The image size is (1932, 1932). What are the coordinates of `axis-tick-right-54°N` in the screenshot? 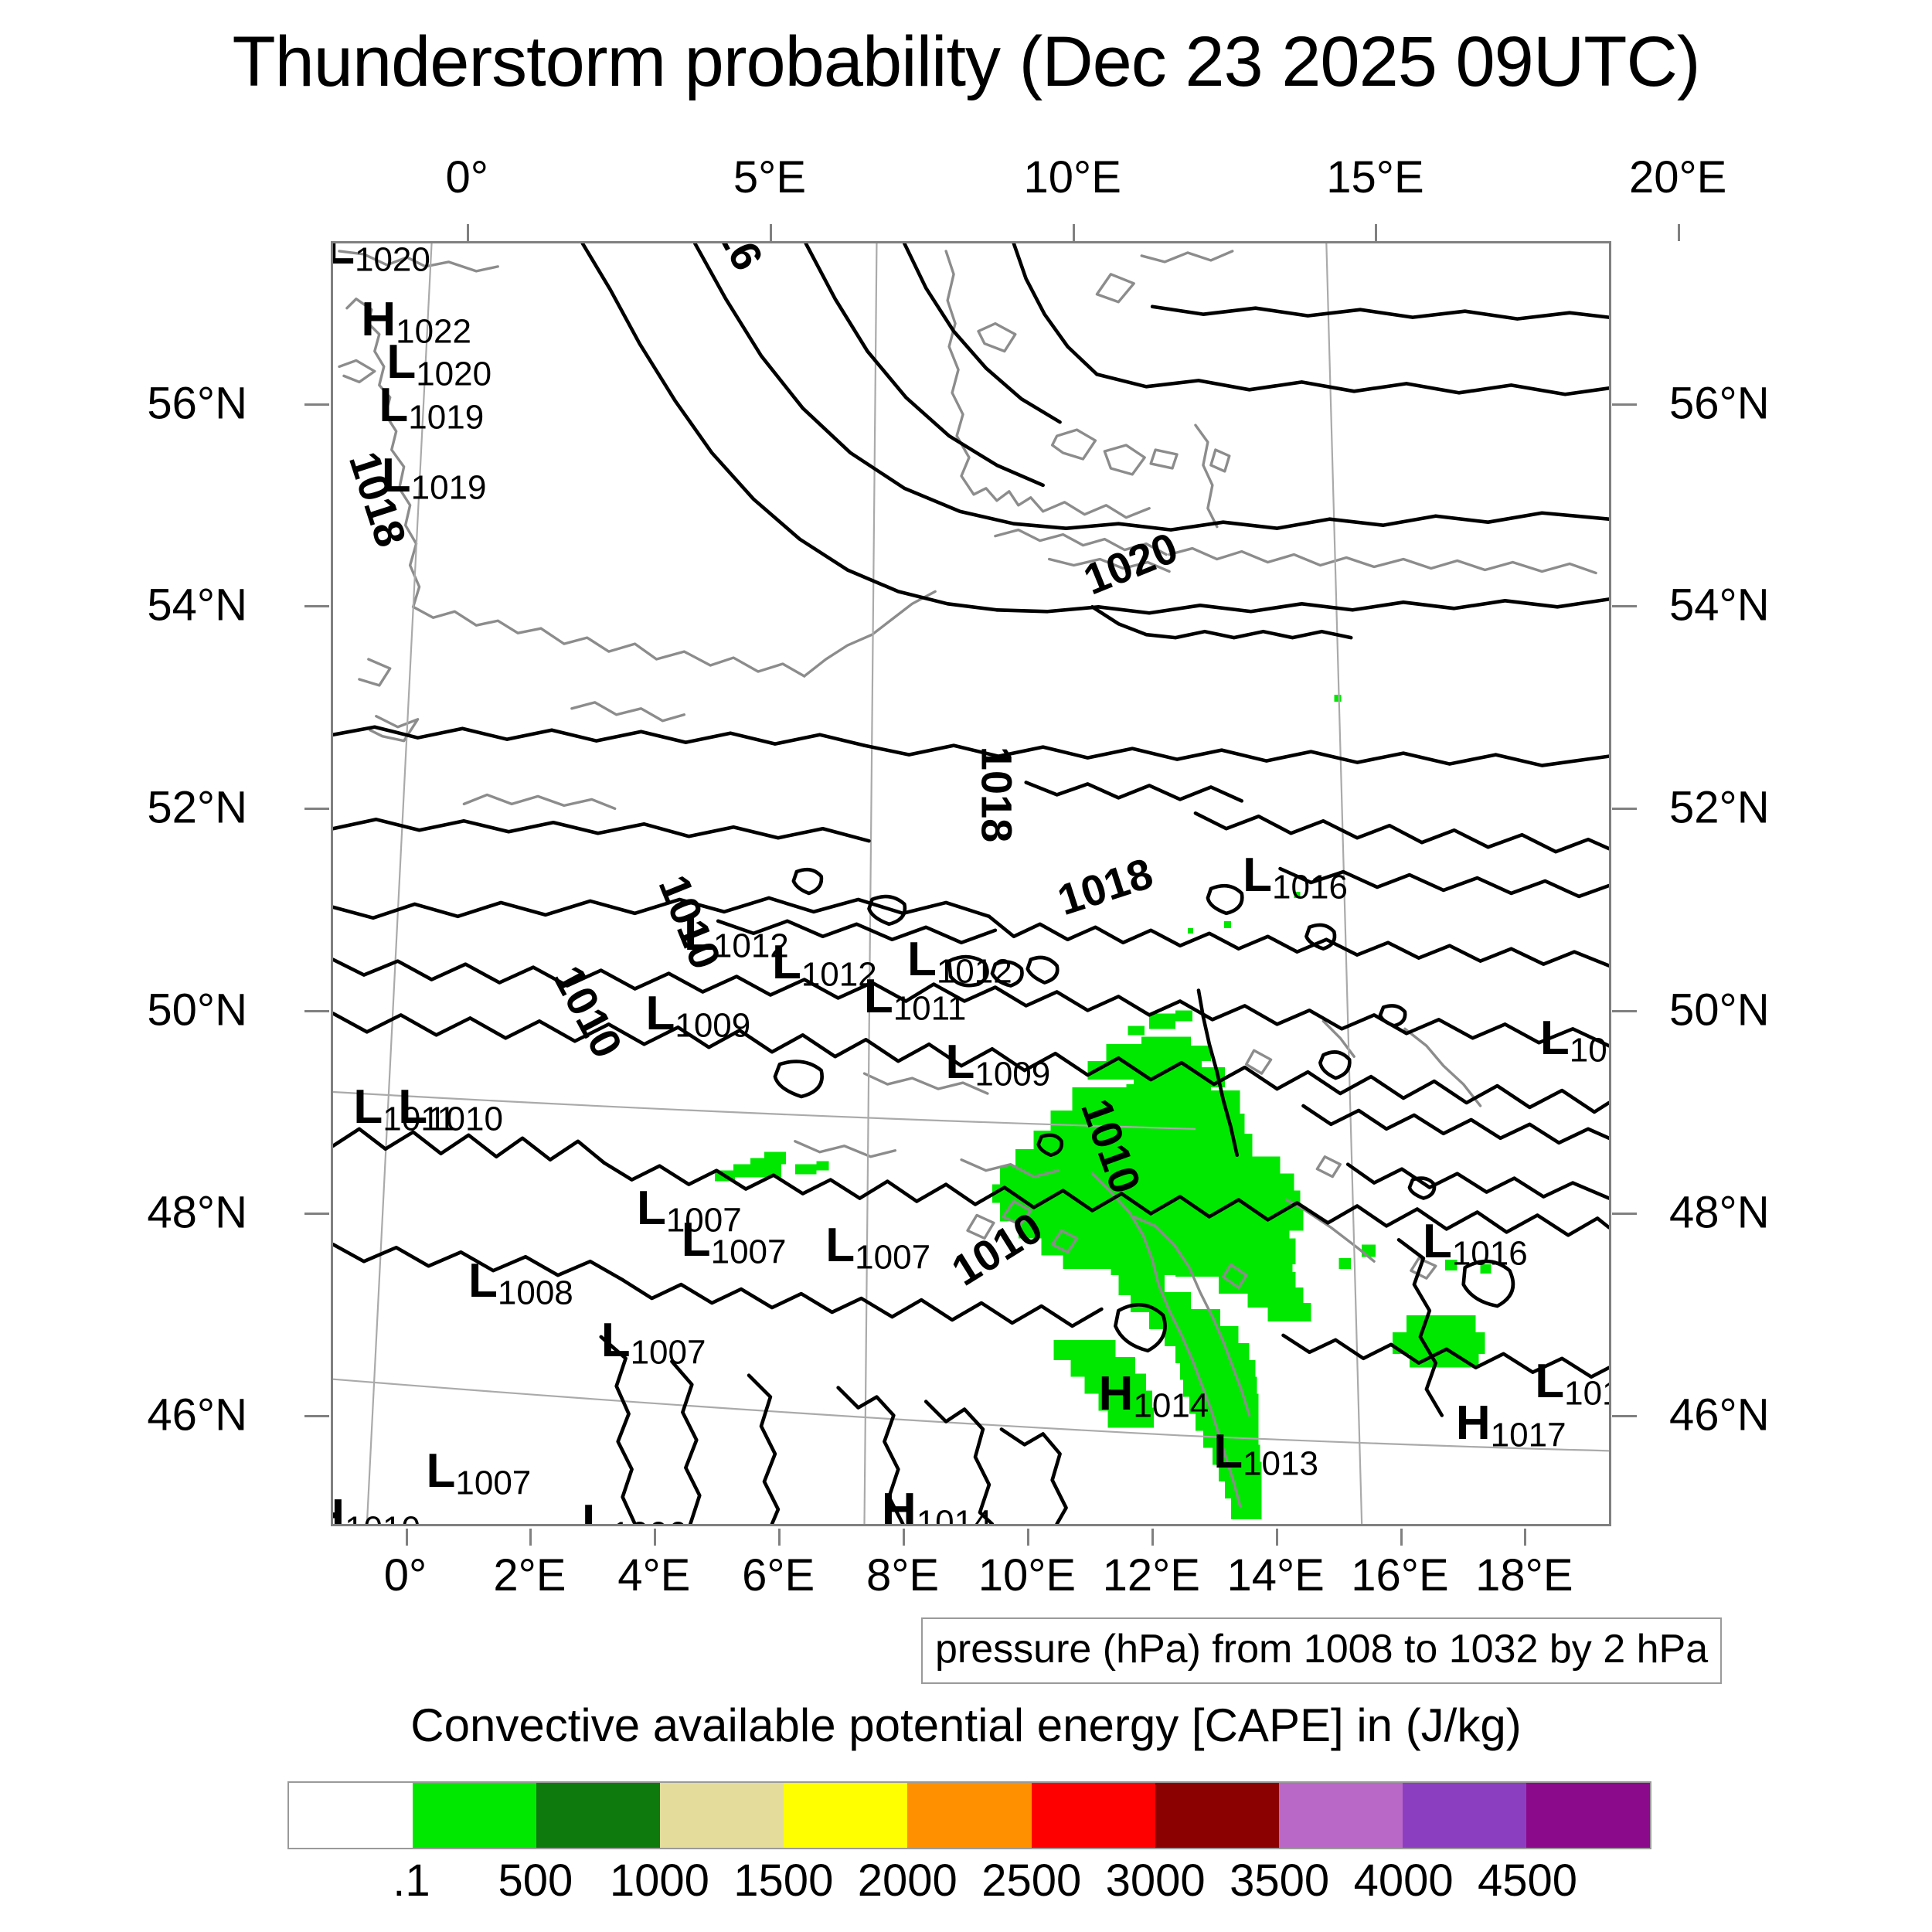 It's located at (1625, 606).